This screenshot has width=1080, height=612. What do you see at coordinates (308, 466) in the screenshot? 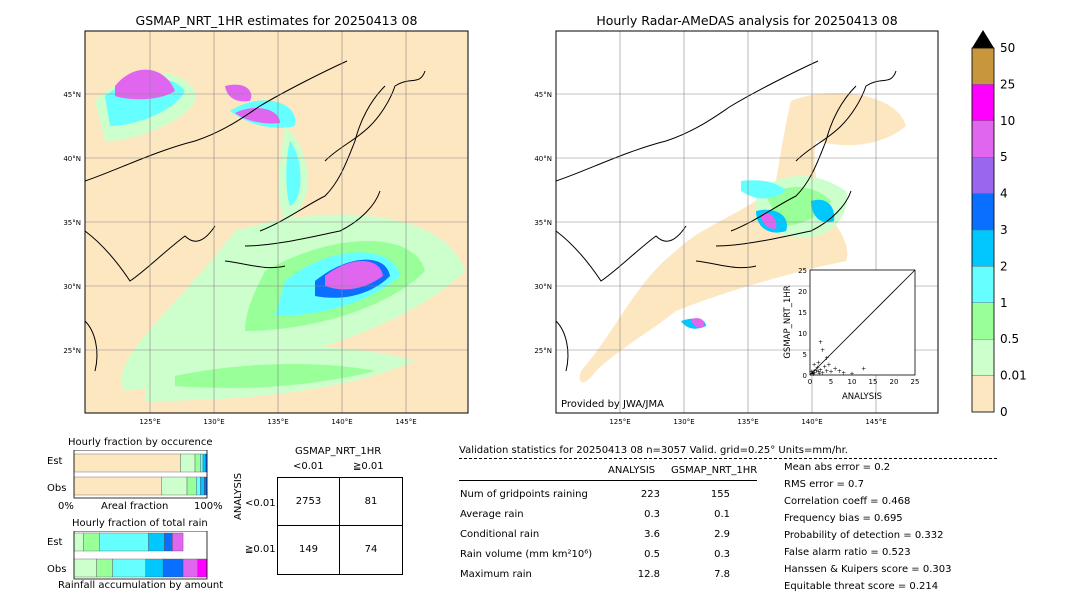
I see `contingency-col-label: <0.01` at bounding box center [308, 466].